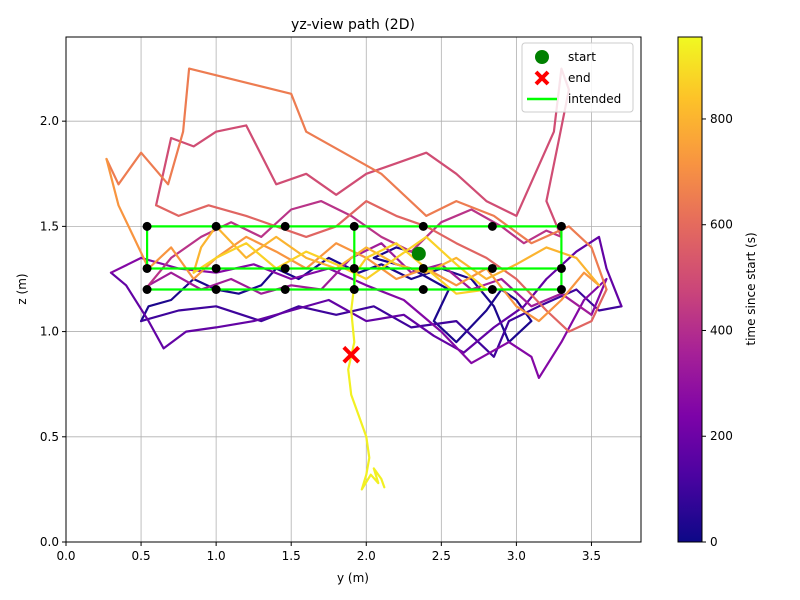 This screenshot has width=800, height=600. What do you see at coordinates (721, 330) in the screenshot?
I see `colorbar-tick-label: 400` at bounding box center [721, 330].